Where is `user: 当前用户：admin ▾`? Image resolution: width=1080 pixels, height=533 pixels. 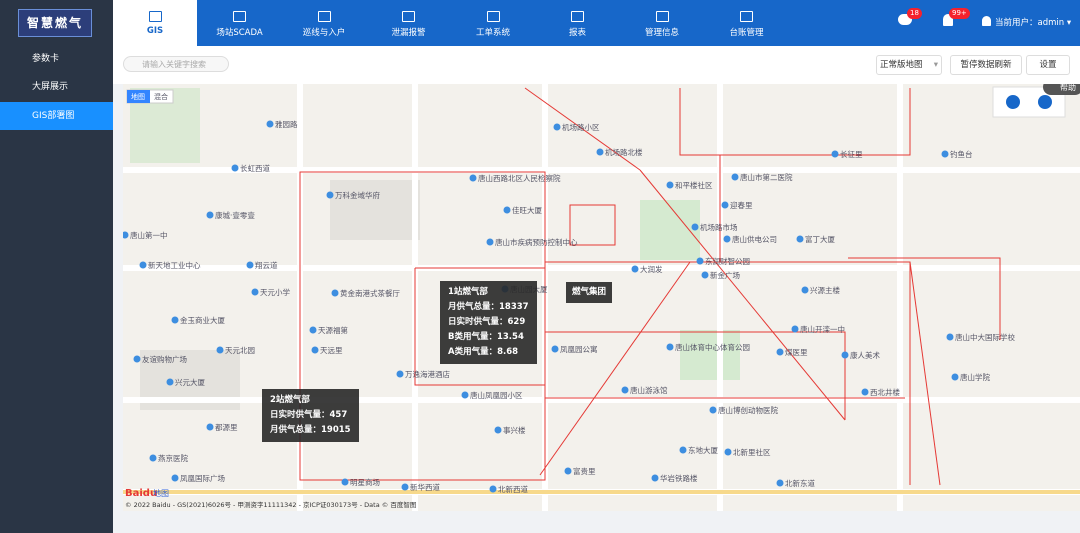
user: 当前用户：admin ▾ is located at coordinates (1033, 23).